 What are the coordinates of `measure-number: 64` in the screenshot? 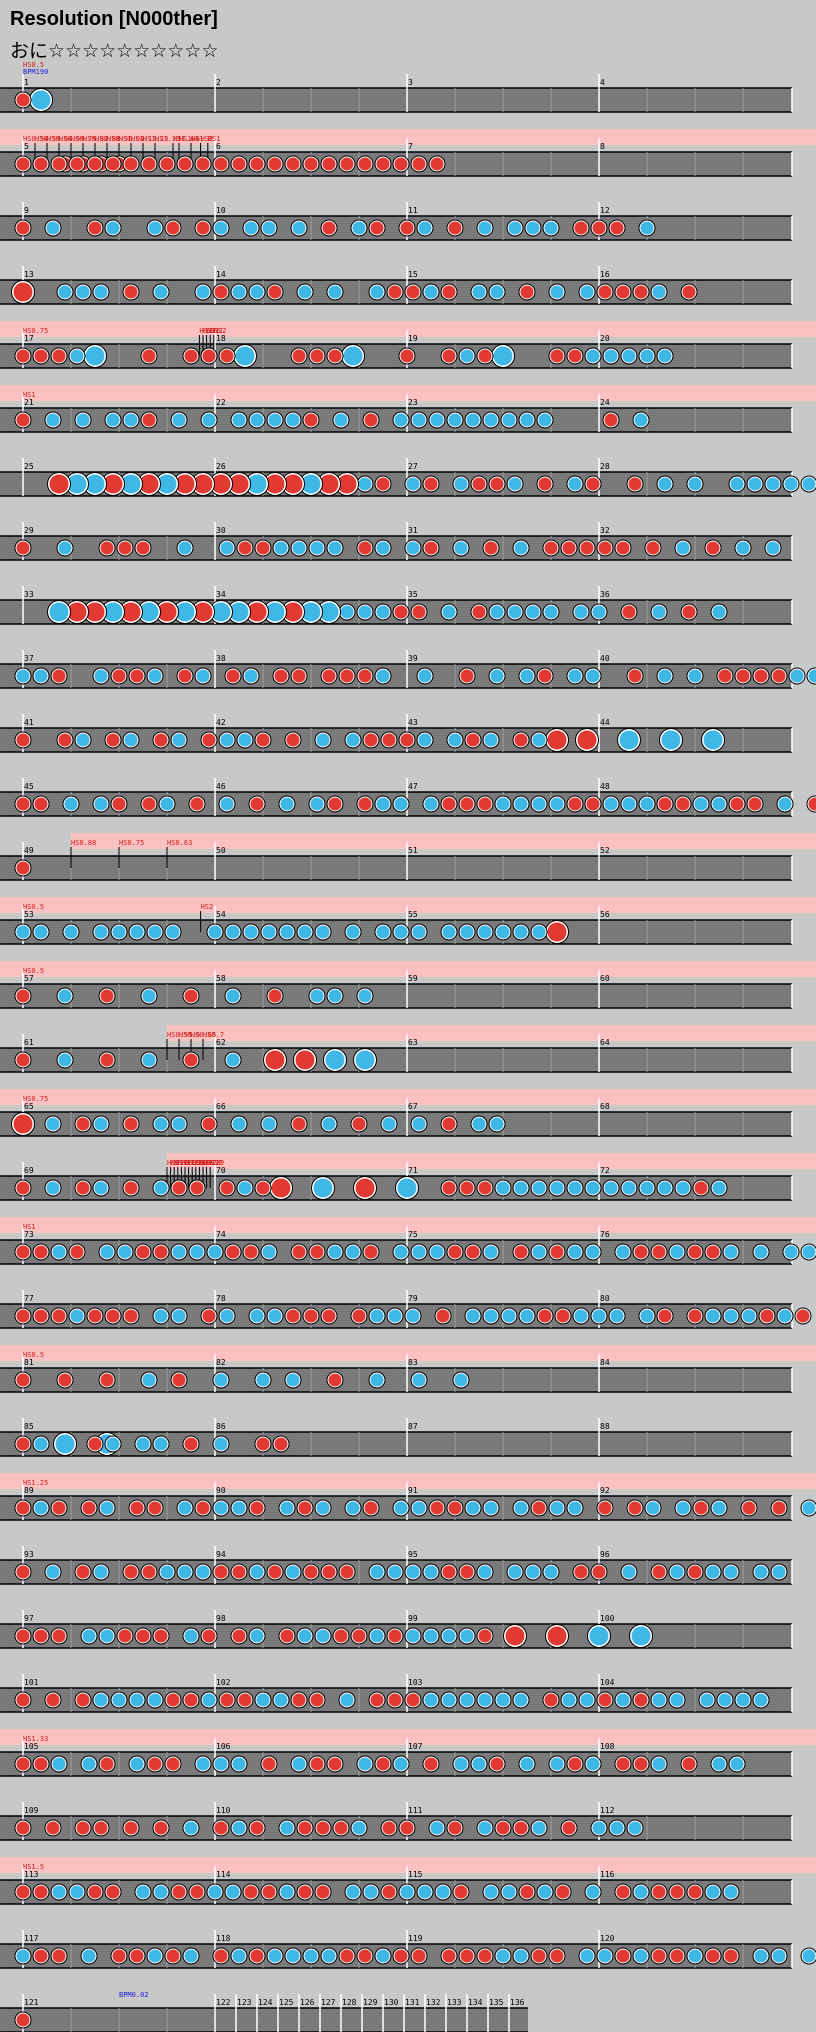 It's located at (605, 1042).